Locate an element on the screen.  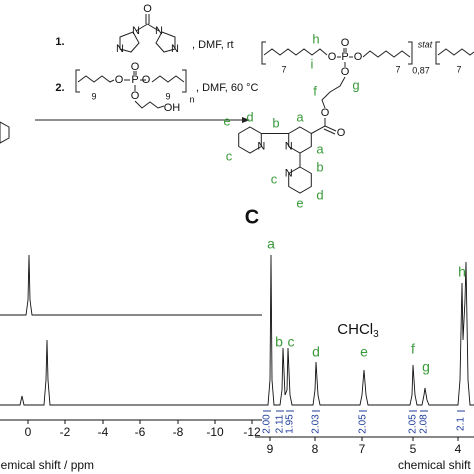
peak-label: b is located at coordinates (279, 342).